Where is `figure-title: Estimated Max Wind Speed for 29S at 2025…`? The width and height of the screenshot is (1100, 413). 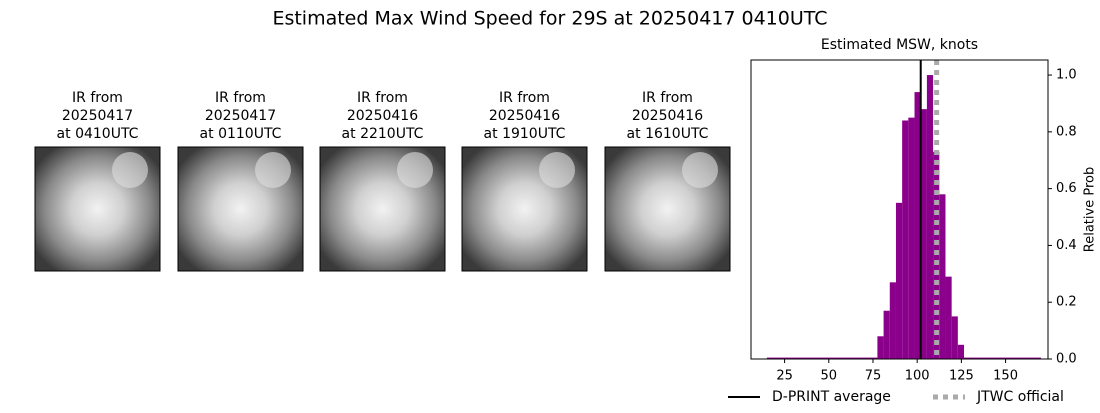
figure-title: Estimated Max Wind Speed for 29S at 2025… is located at coordinates (549, 19).